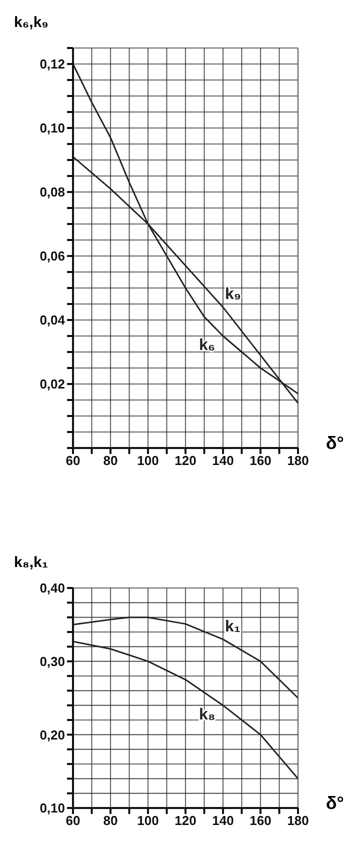  I want to click on y-tick-label: 0,12, so click(52, 64).